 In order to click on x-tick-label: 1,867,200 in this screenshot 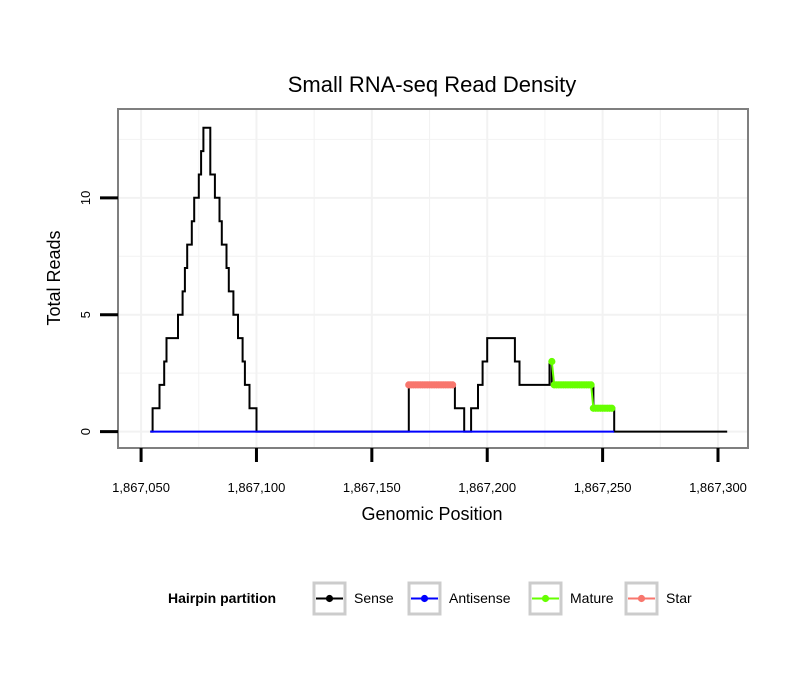, I will do `click(487, 487)`.